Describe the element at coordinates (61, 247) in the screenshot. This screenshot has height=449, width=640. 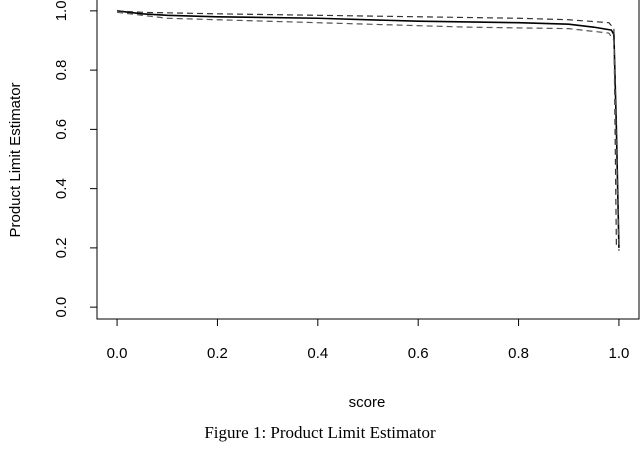
I see `y-tick-label: 0.2` at that location.